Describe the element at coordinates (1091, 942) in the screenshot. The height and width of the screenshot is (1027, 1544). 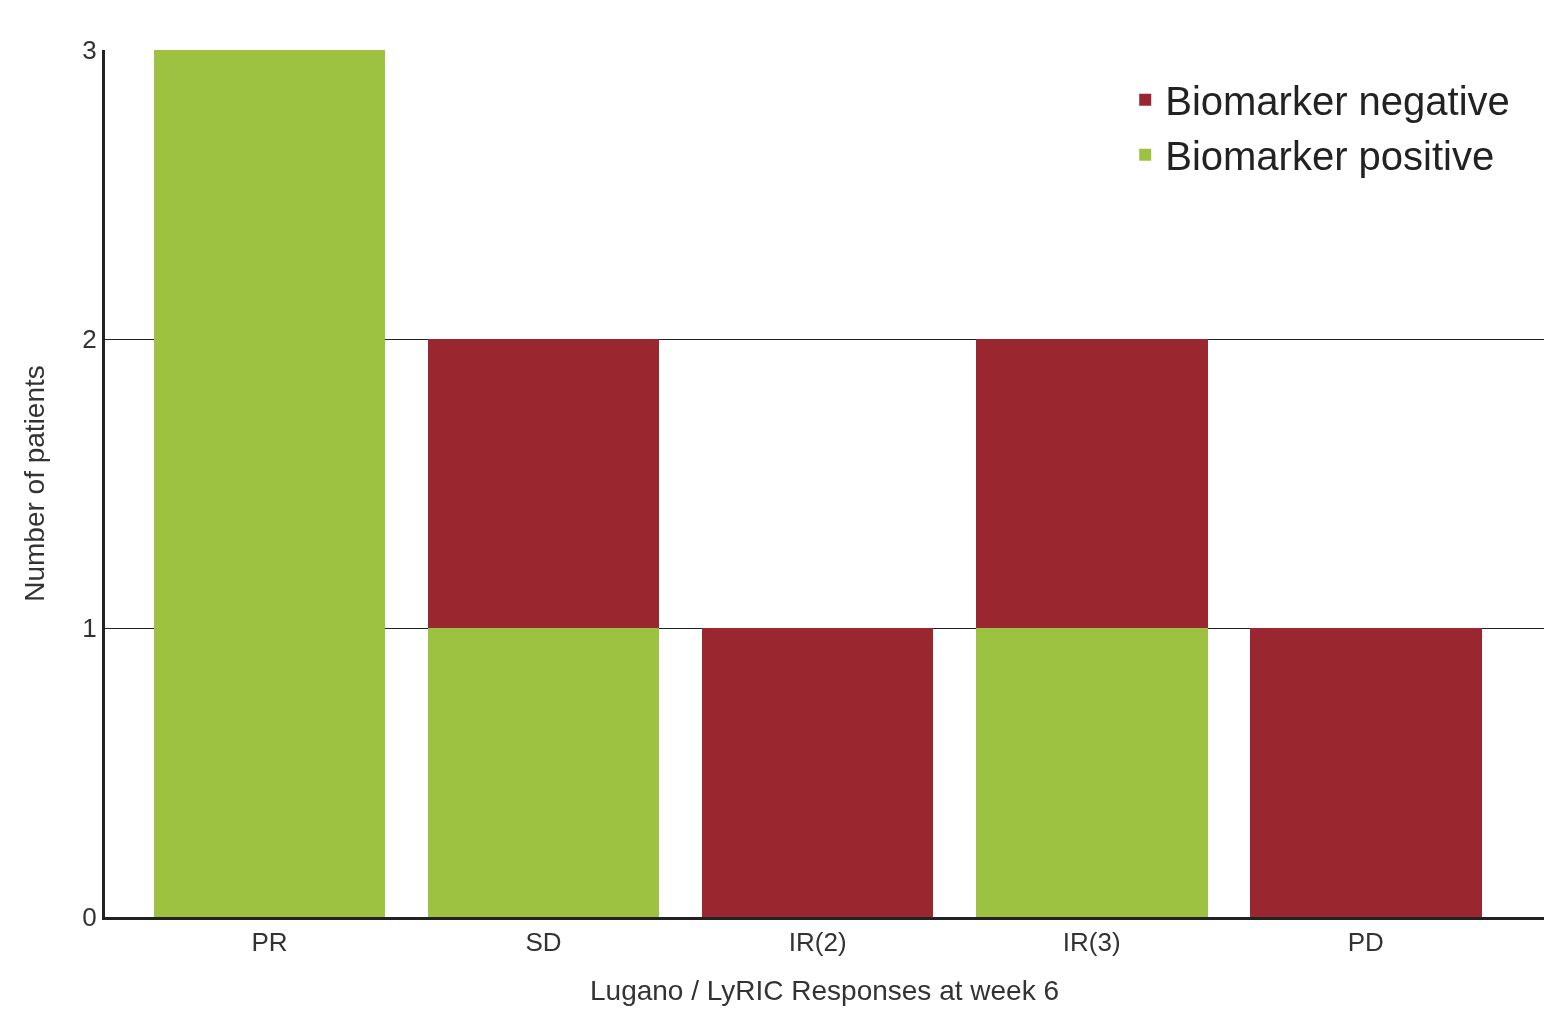
I see `x-tick-label: IR(3)` at that location.